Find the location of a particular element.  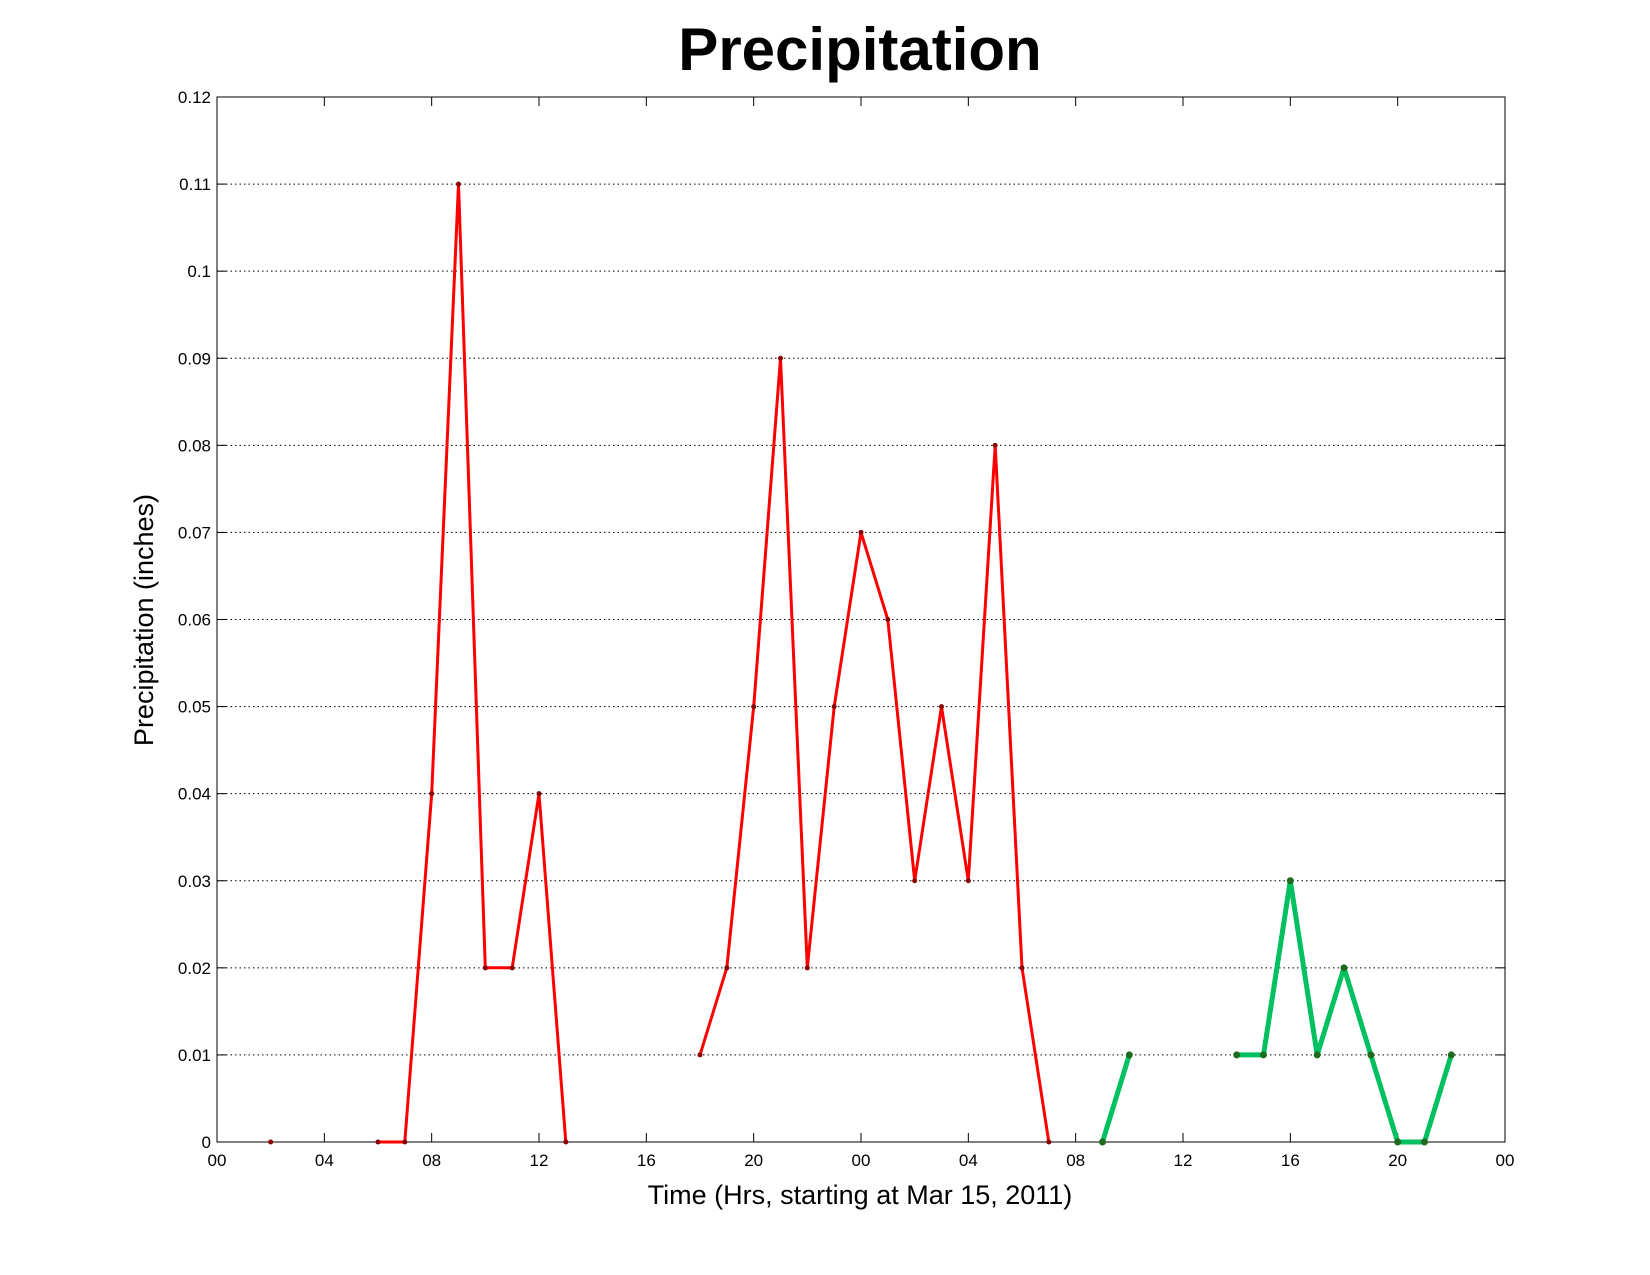

y-axis-label: Precipitation (inches) is located at coordinates (144, 620).